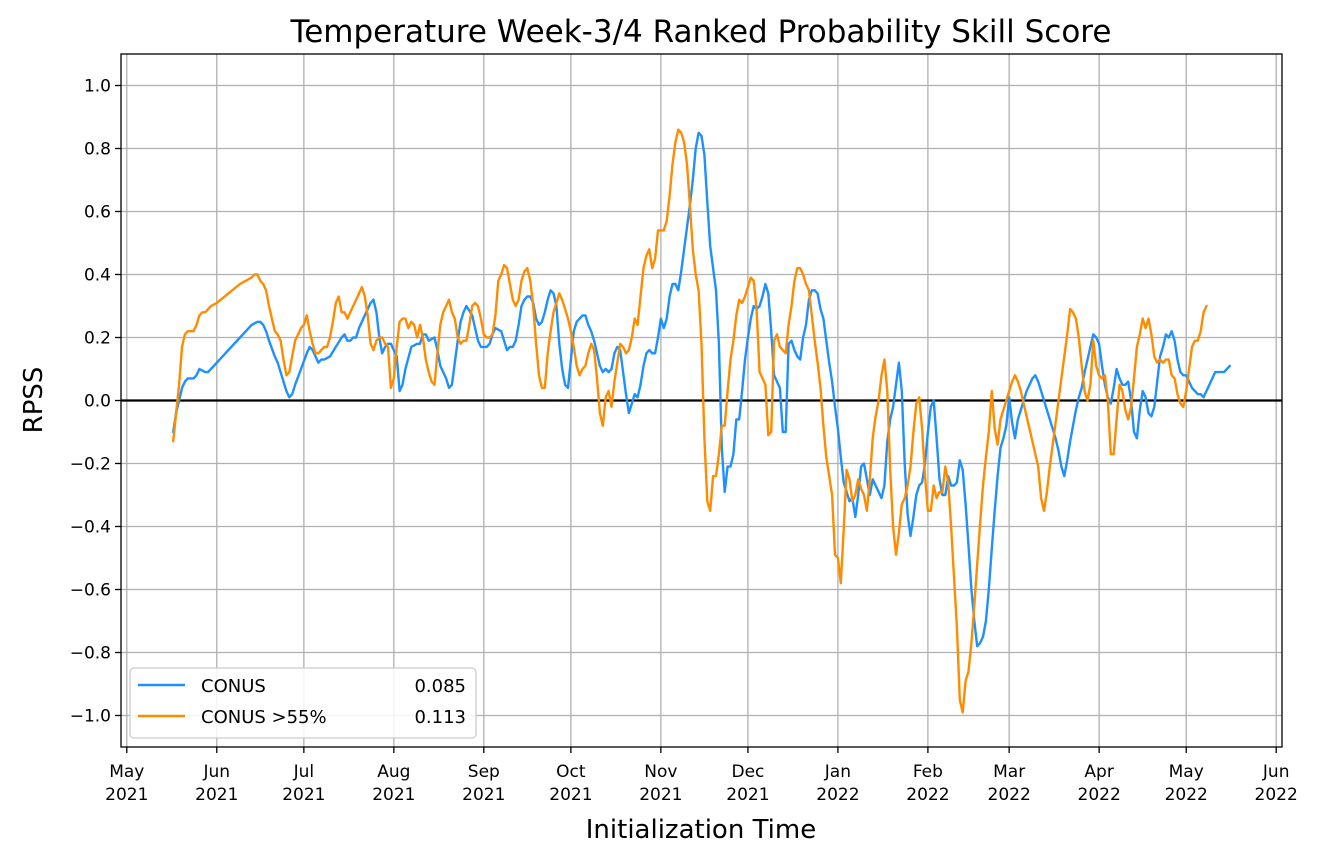 The height and width of the screenshot is (859, 1317). I want to click on legend-box, so click(303, 703).